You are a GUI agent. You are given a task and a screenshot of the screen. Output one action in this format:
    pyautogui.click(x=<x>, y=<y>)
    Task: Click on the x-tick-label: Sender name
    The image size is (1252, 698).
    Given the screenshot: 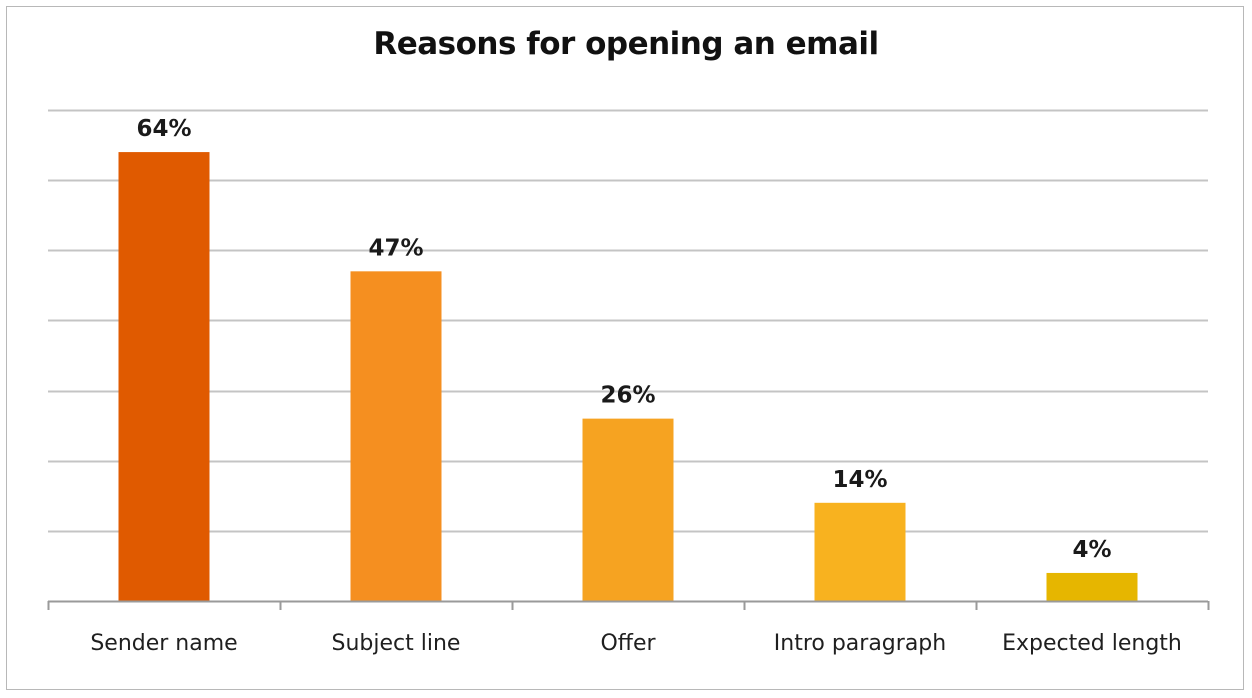 What is the action you would take?
    pyautogui.click(x=163, y=643)
    